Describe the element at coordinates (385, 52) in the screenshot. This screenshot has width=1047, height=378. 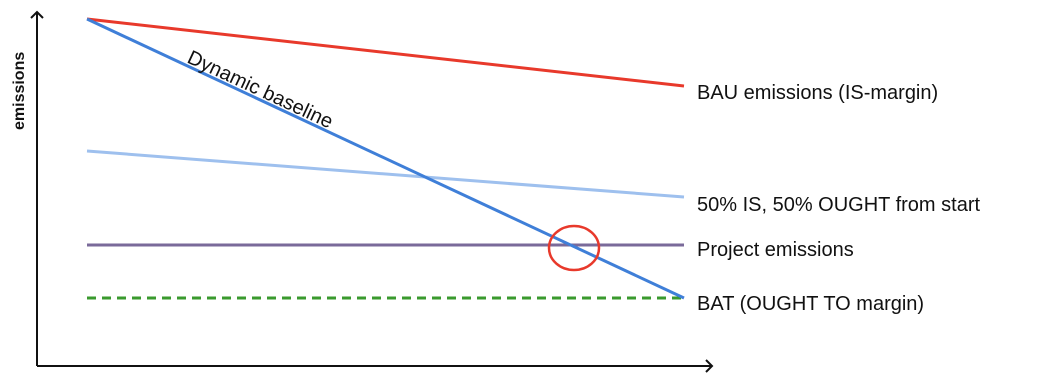
I see `bau-emissions-line` at that location.